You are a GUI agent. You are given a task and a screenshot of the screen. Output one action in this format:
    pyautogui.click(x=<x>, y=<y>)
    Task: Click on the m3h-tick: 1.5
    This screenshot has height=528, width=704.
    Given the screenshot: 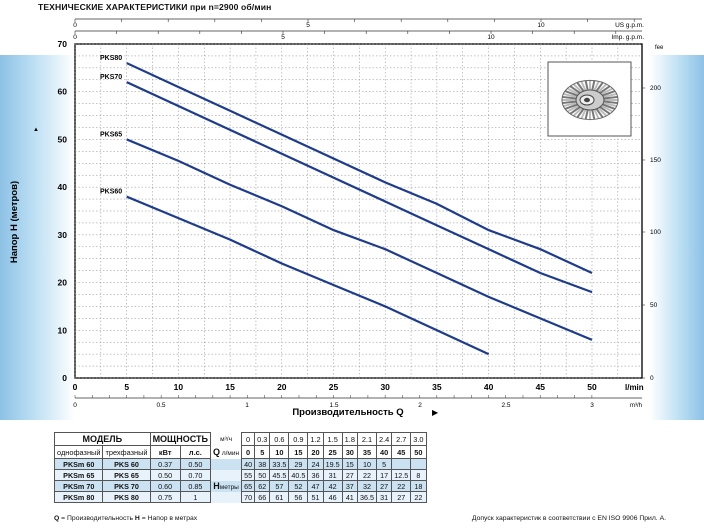 What is the action you would take?
    pyautogui.click(x=333, y=405)
    